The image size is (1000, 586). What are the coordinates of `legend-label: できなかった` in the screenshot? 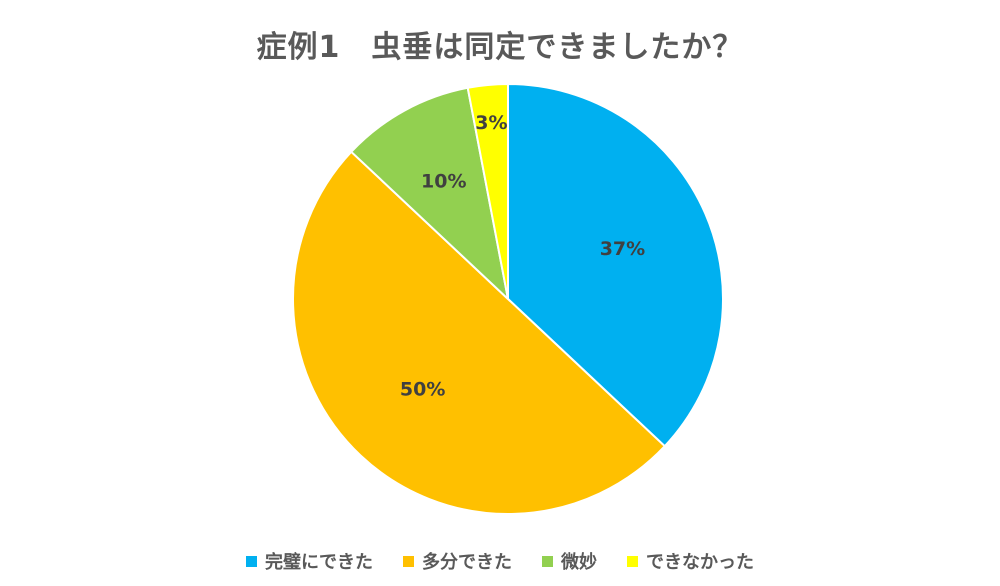 It's located at (700, 562).